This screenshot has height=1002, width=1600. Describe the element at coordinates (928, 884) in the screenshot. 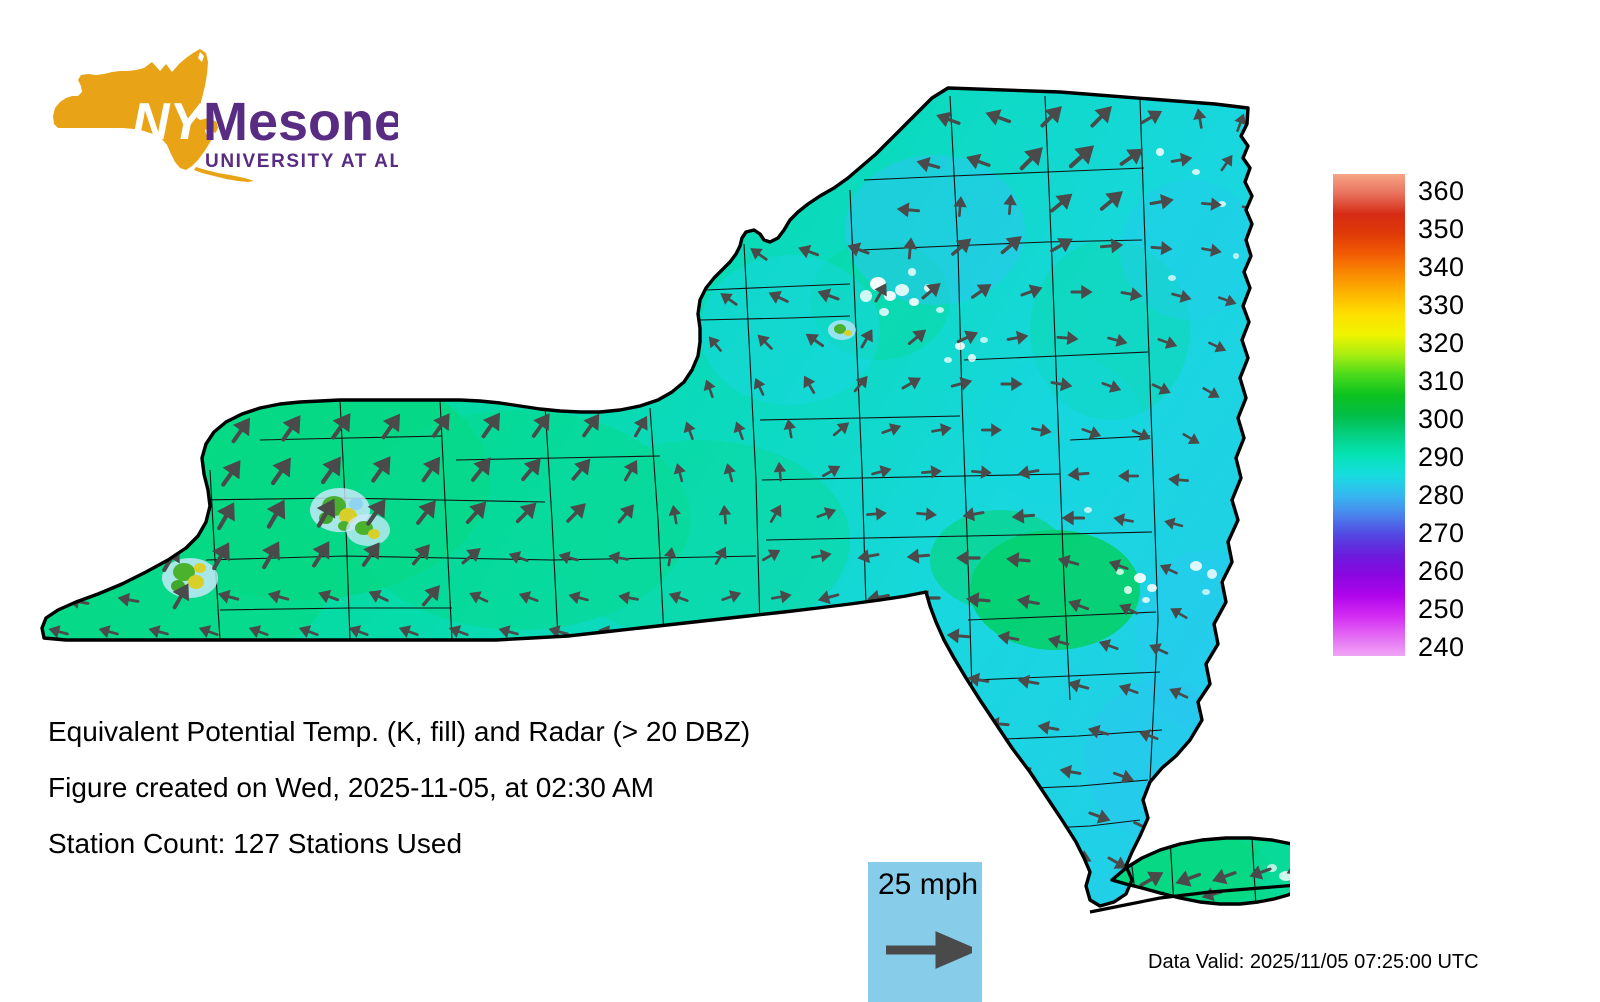

I see `wind-speed-legend-label: 25 mph` at that location.